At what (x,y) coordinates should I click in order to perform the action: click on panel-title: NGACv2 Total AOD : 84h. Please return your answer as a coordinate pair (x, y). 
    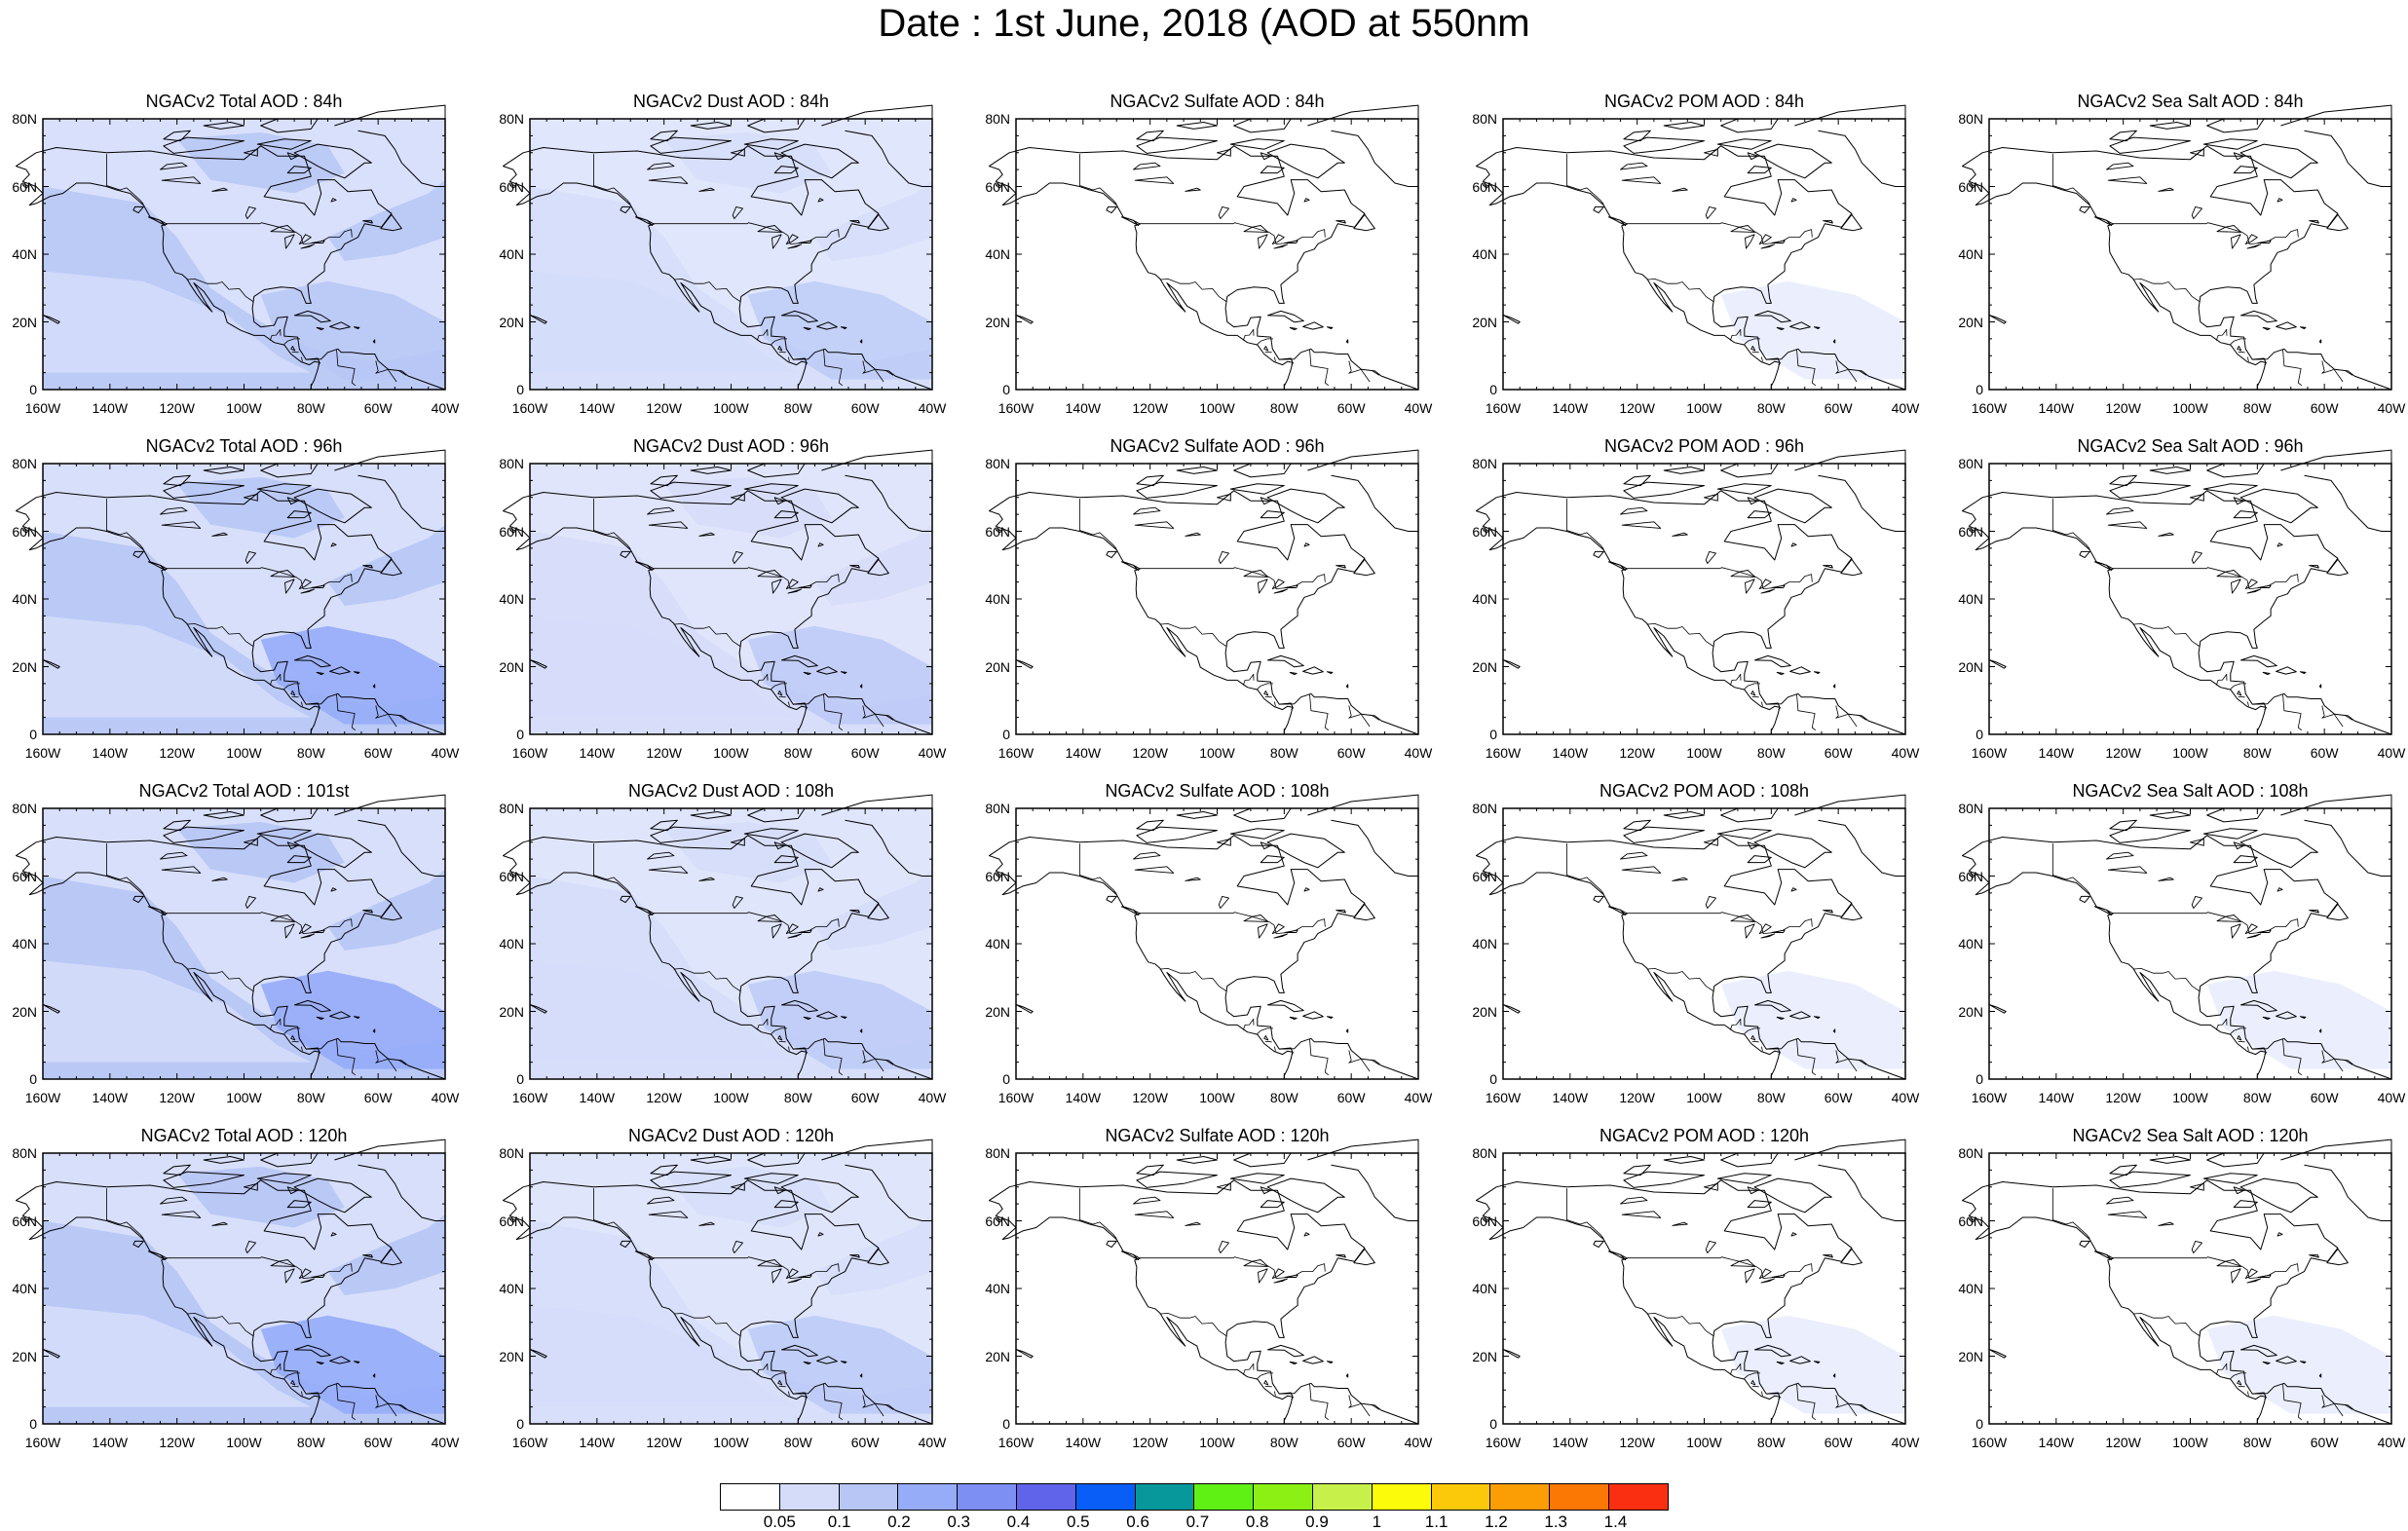
    Looking at the image, I should click on (244, 101).